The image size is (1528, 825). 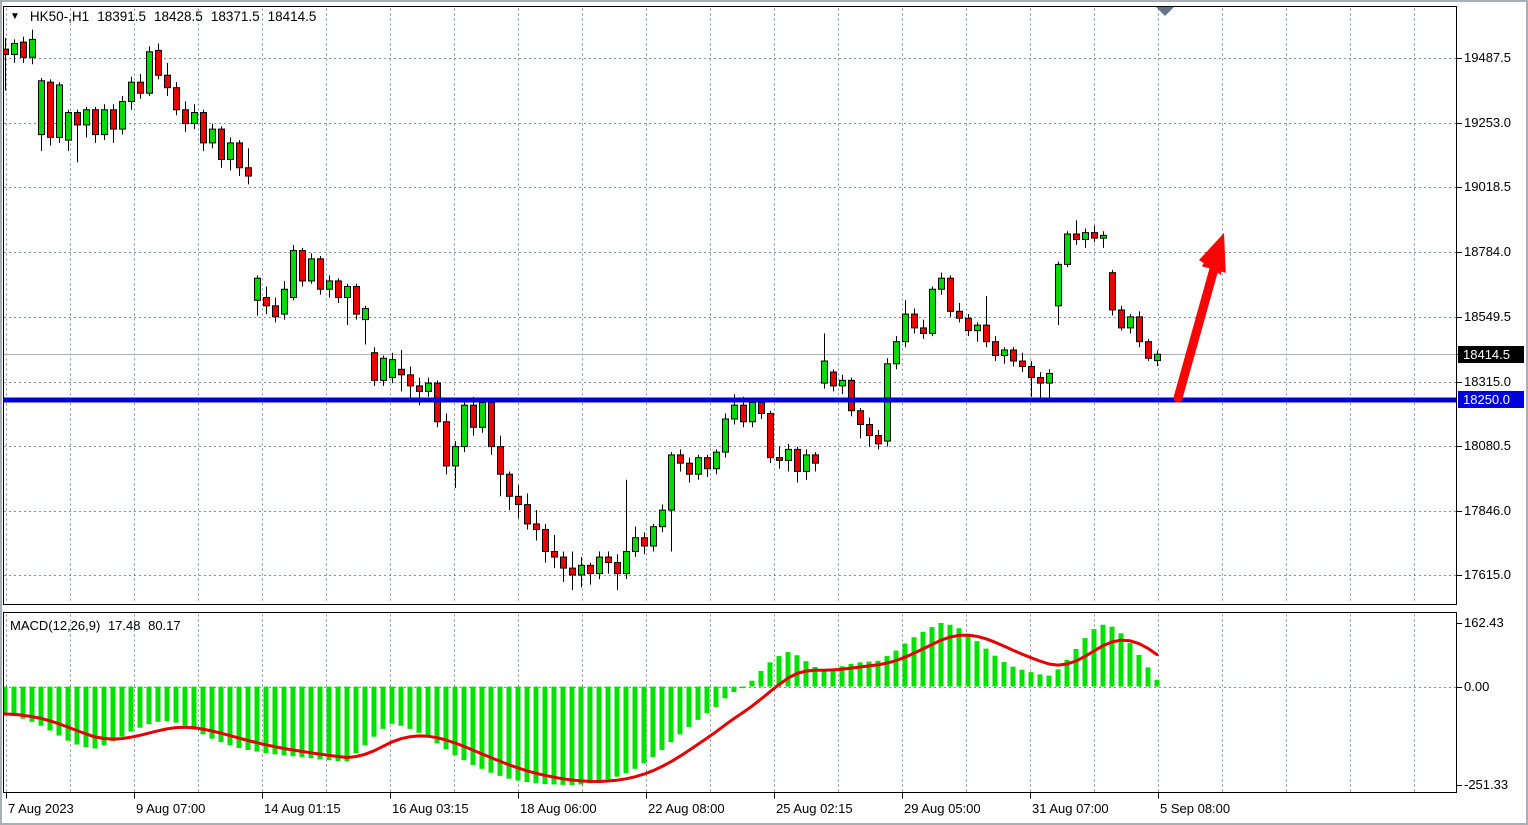 I want to click on macd-tick-label: 0.00, so click(x=1477, y=686).